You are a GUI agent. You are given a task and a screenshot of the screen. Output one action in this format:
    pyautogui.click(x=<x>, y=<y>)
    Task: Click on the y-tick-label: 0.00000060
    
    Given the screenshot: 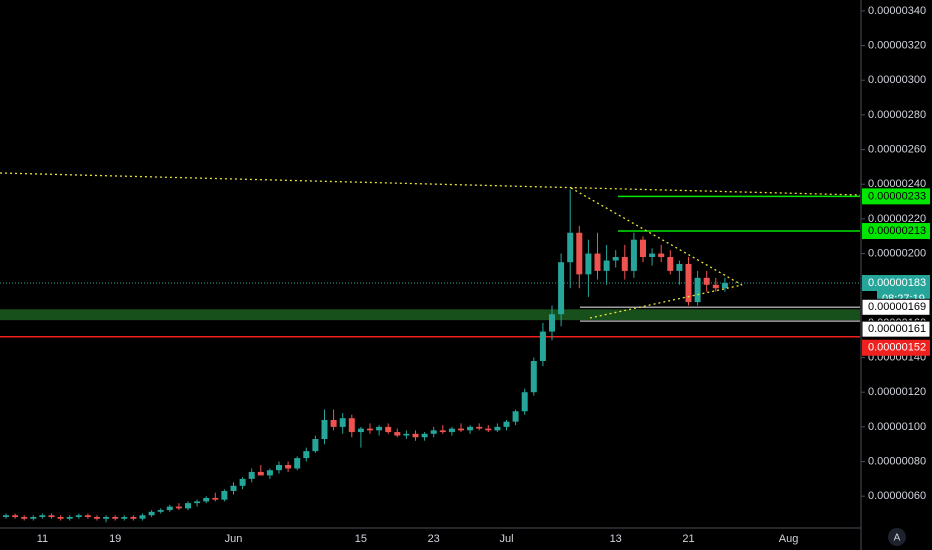 What is the action you would take?
    pyautogui.click(x=897, y=496)
    